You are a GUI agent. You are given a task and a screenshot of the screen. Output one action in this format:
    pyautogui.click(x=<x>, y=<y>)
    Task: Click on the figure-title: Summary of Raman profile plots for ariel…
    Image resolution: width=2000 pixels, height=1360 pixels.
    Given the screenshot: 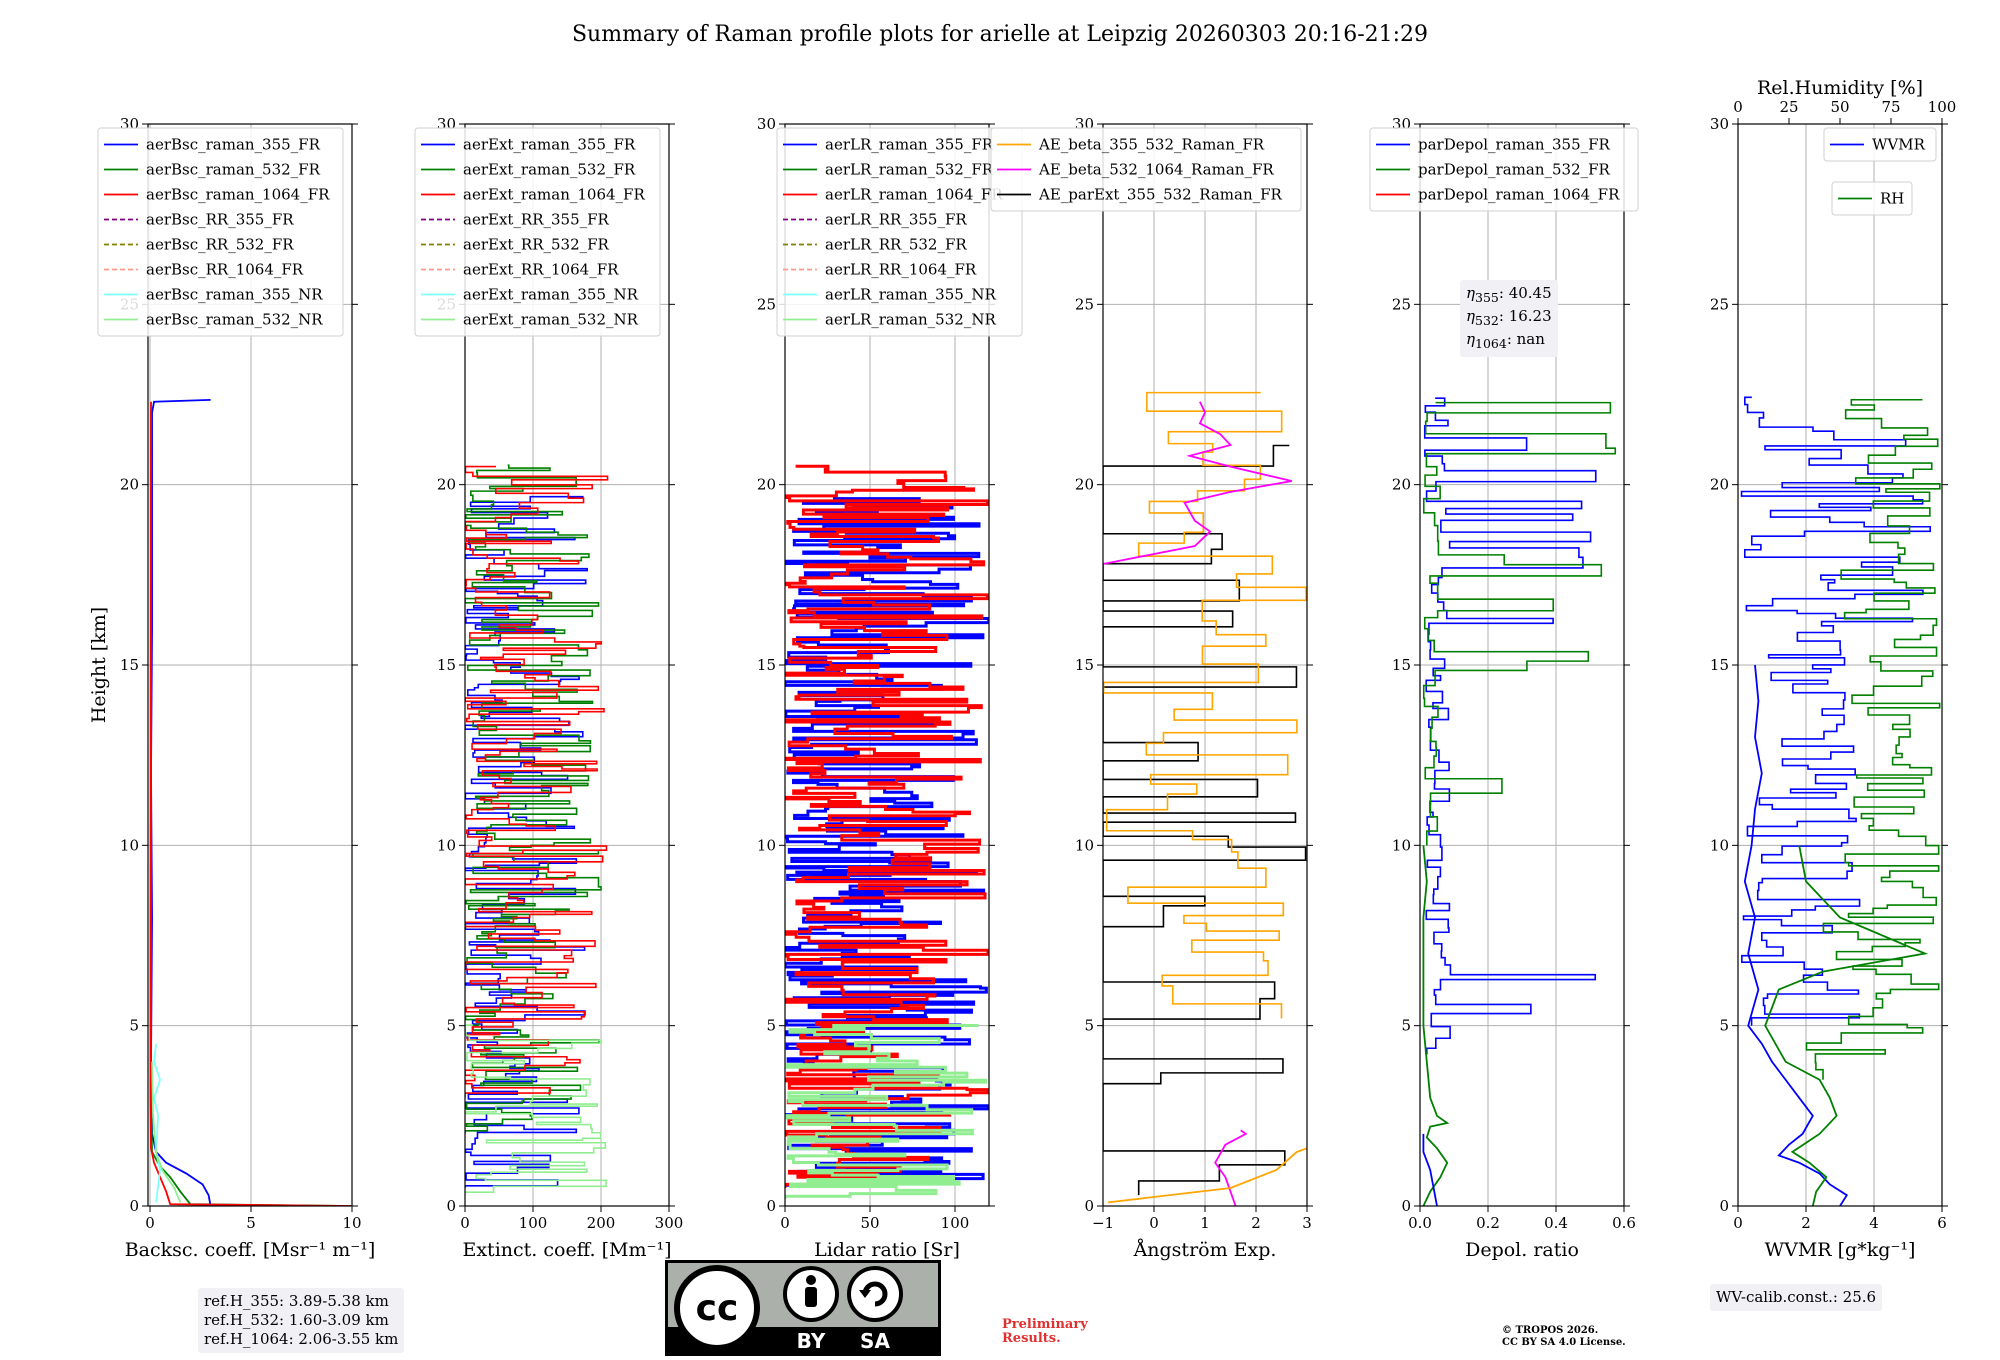 What is the action you would take?
    pyautogui.click(x=1000, y=34)
    